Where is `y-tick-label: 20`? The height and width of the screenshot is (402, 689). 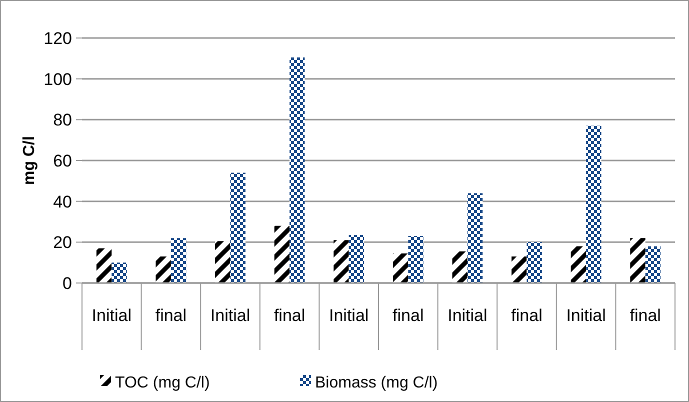 y-tick-label: 20 is located at coordinates (62, 242).